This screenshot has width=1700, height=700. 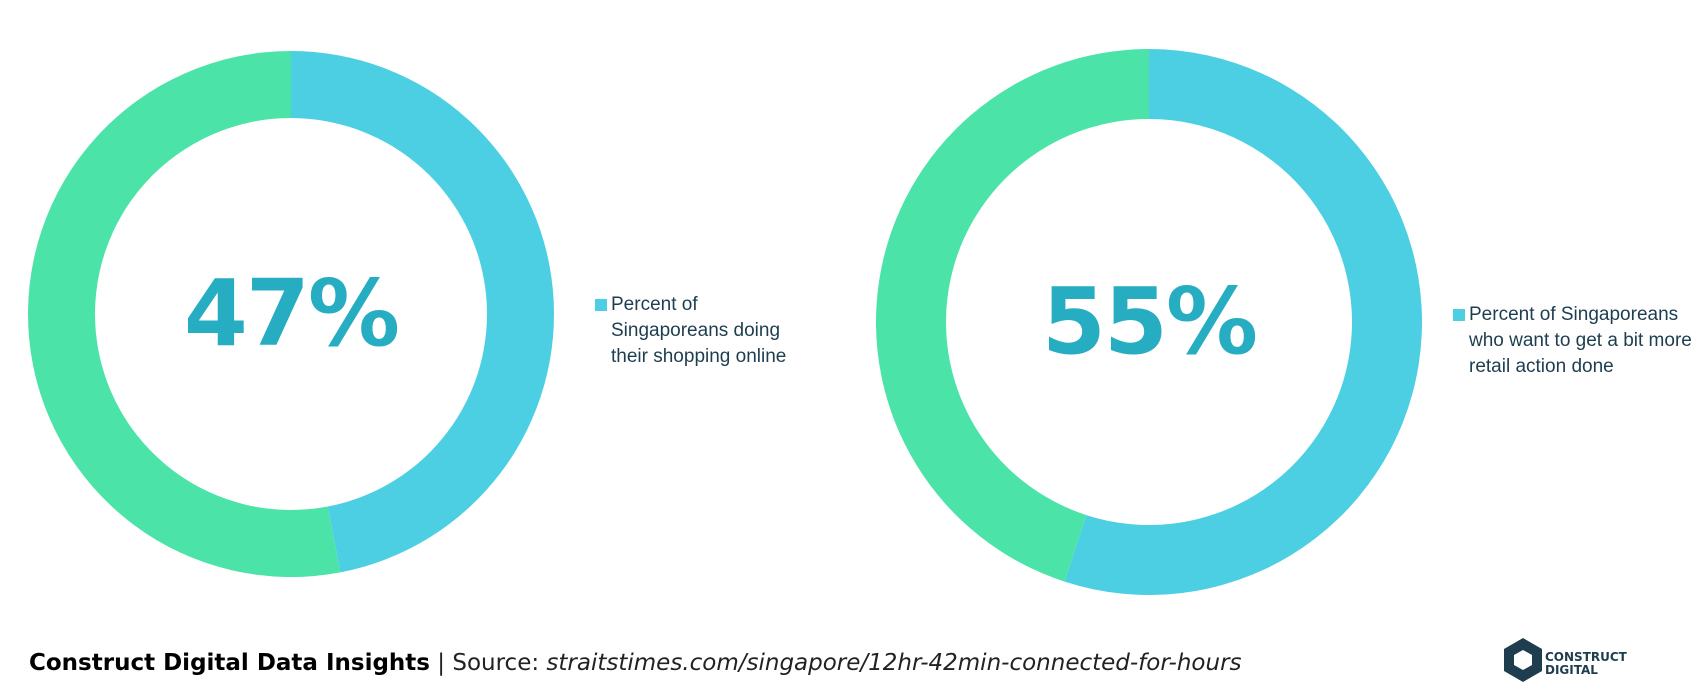 I want to click on logo-text: DIGITAL, so click(x=1571, y=670).